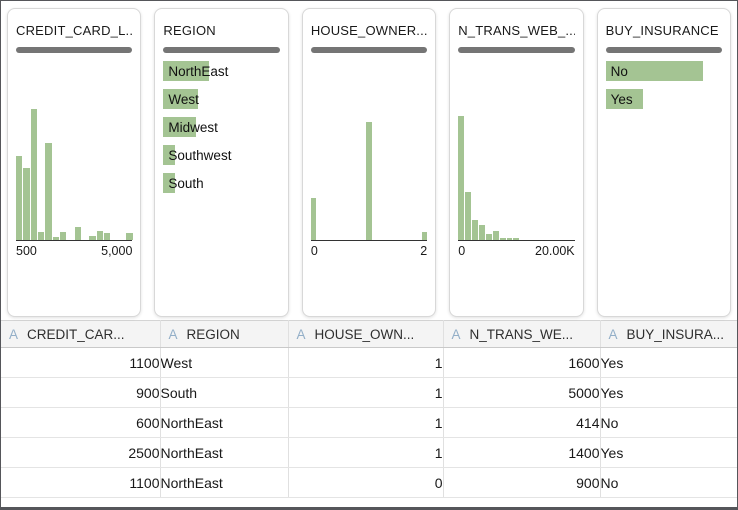 The width and height of the screenshot is (738, 510). I want to click on category-bar-item: Southwest, so click(221, 155).